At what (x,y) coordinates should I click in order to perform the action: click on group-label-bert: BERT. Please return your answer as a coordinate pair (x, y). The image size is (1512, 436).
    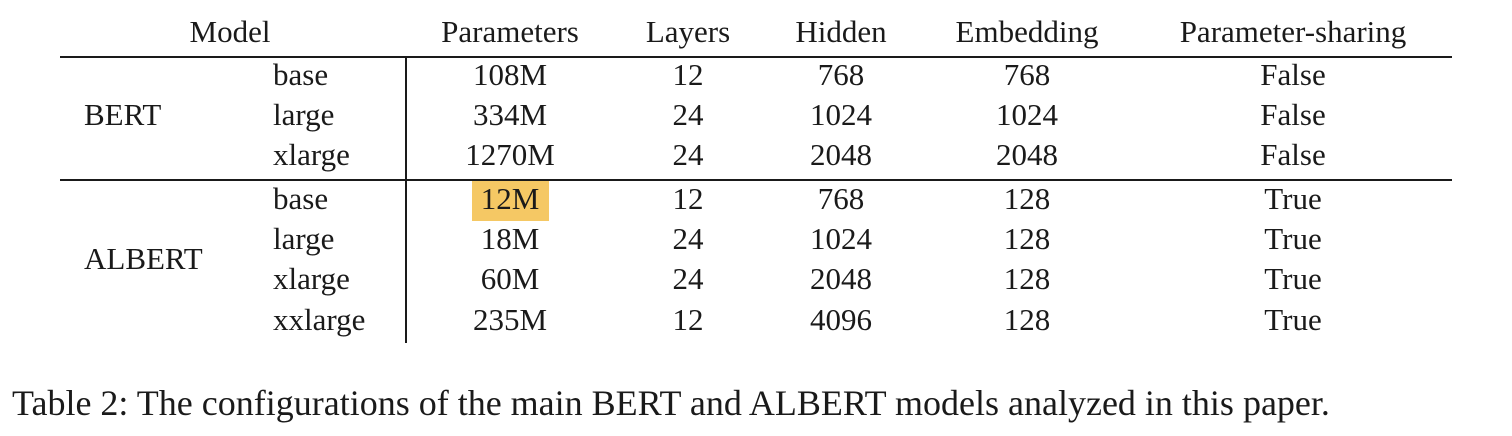
    Looking at the image, I should click on (123, 114).